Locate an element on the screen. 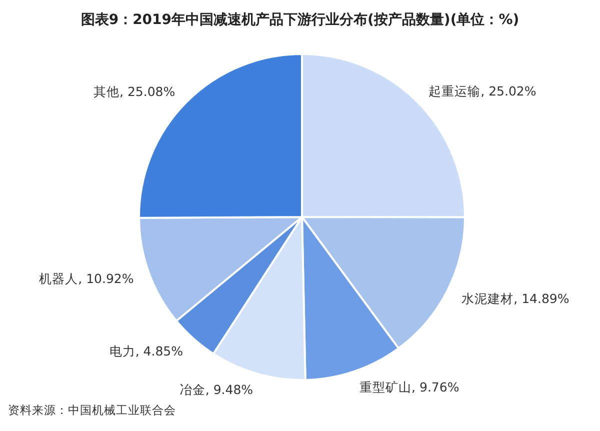 The image size is (600, 431). slice-label: 重型矿山, 9.76% is located at coordinates (410, 386).